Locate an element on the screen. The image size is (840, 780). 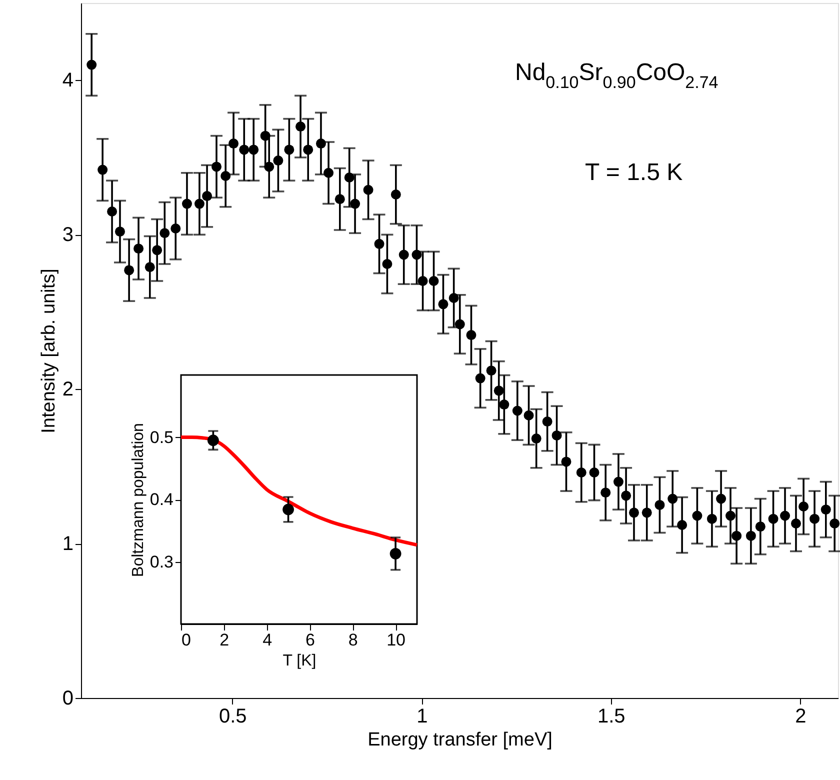
x-tick-label: 6 is located at coordinates (310, 640).